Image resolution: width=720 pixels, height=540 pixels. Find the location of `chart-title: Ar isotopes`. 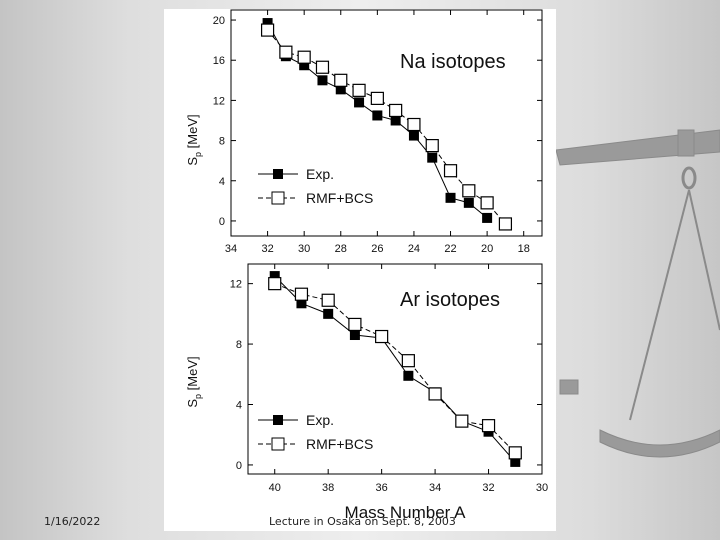

chart-title: Ar isotopes is located at coordinates (450, 300).